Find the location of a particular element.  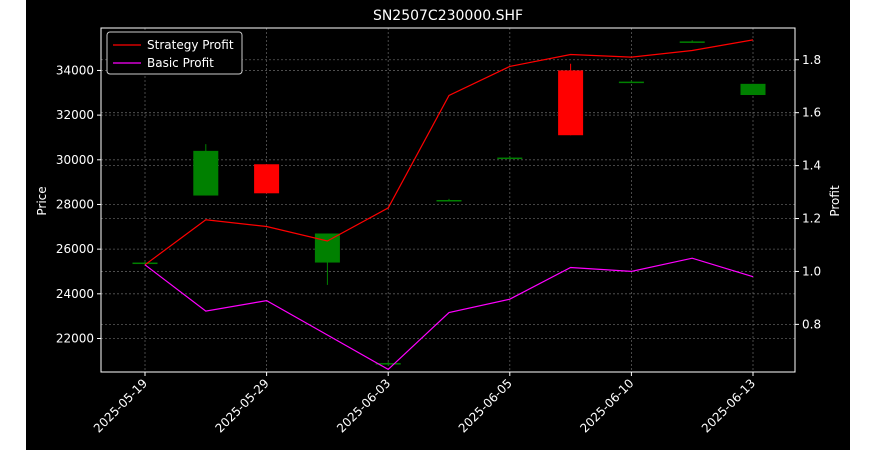

y-tick-label-right: 1.4 is located at coordinates (811, 166).